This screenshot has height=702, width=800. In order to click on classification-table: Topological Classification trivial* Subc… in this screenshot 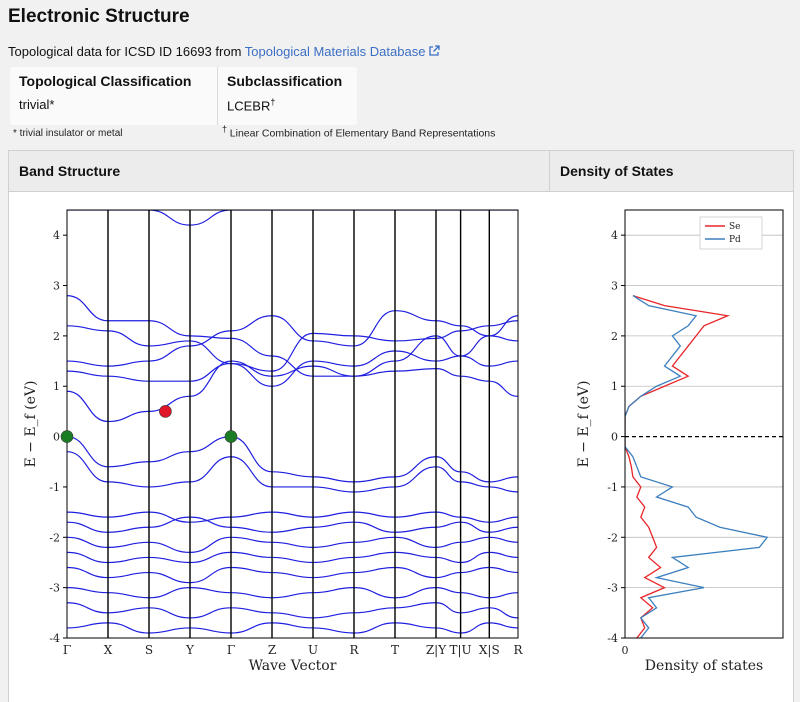, I will do `click(183, 96)`.